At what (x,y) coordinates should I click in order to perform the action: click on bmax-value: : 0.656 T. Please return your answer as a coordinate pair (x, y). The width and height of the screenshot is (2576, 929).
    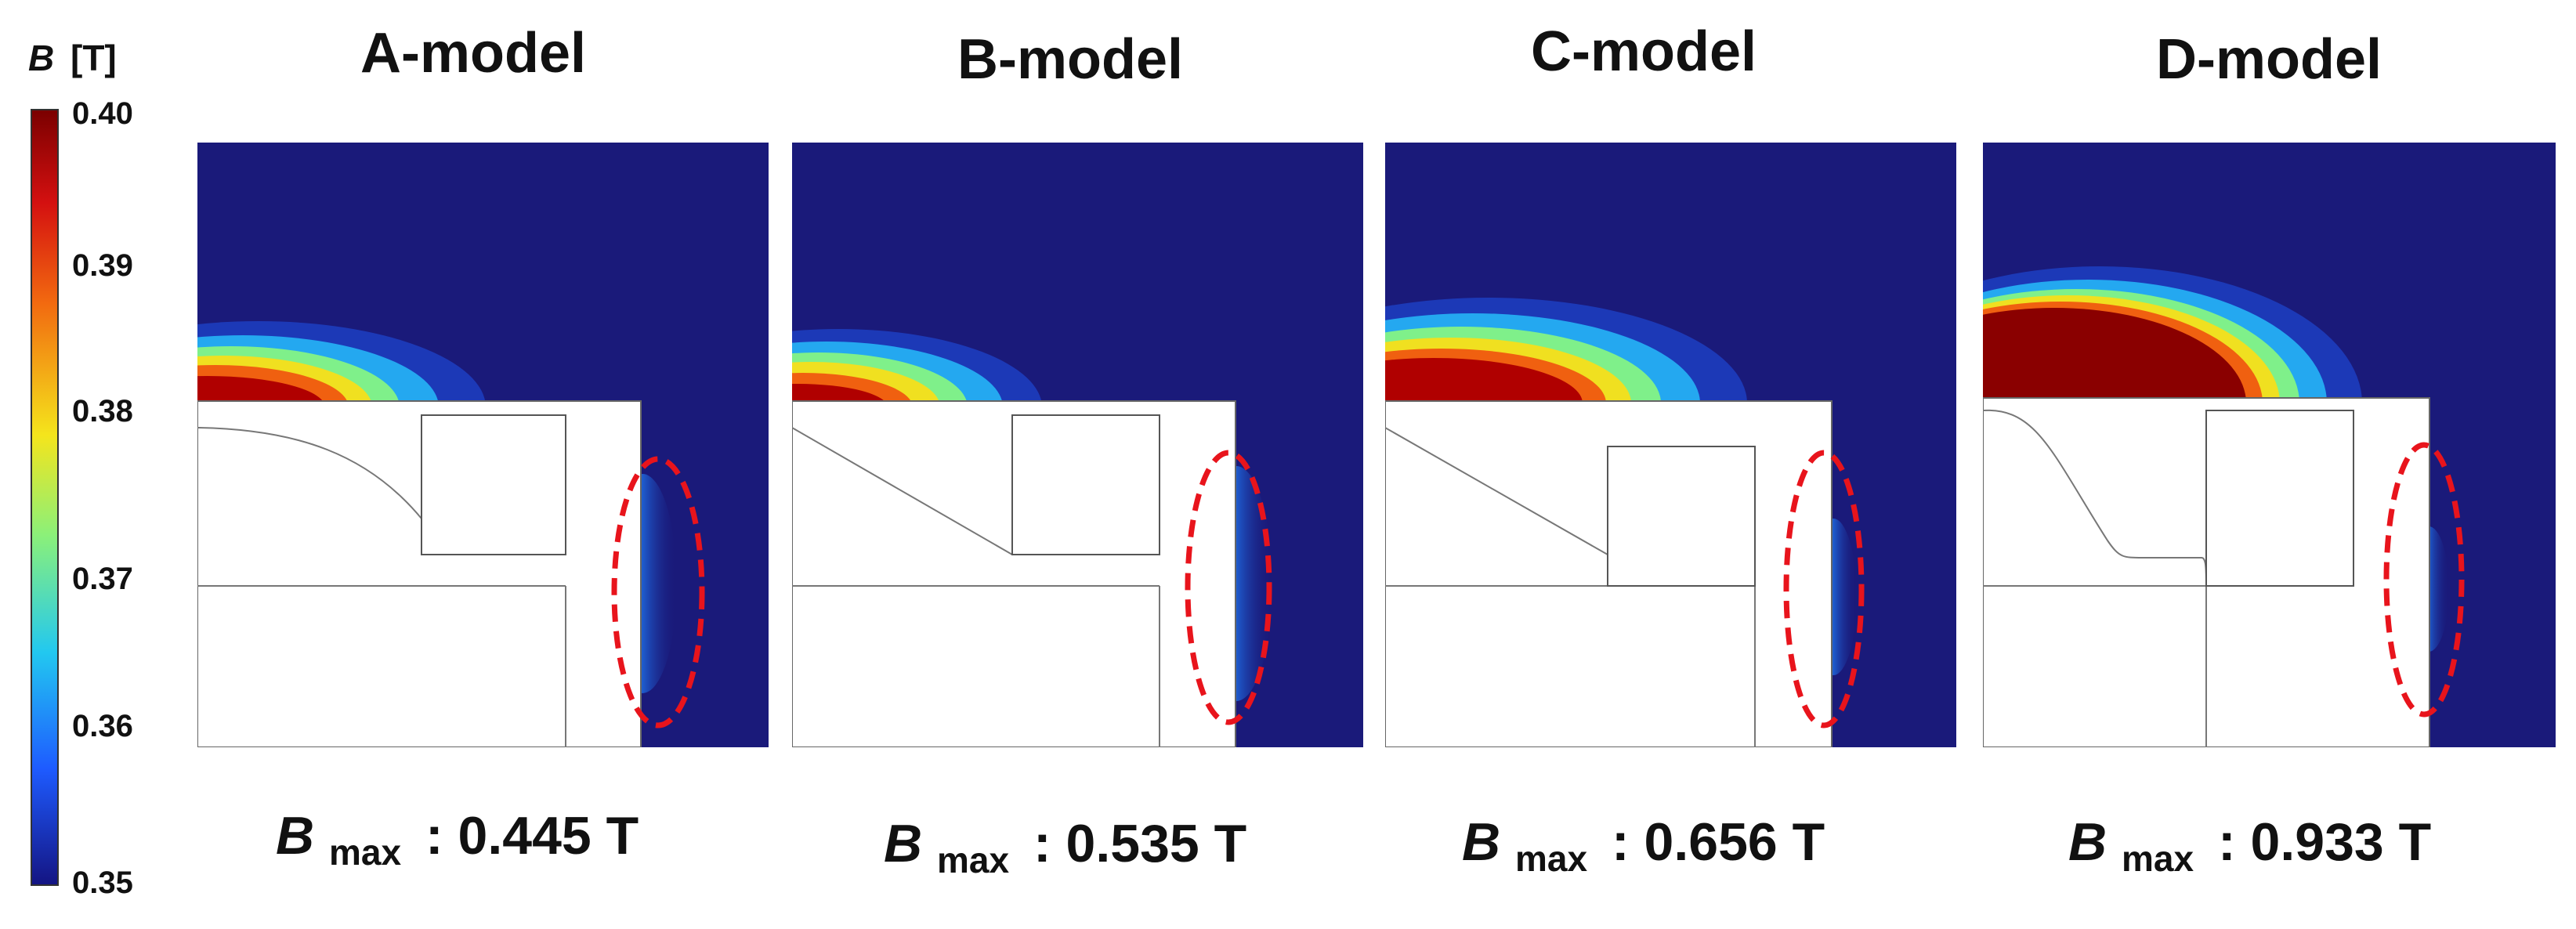
    Looking at the image, I should click on (1718, 842).